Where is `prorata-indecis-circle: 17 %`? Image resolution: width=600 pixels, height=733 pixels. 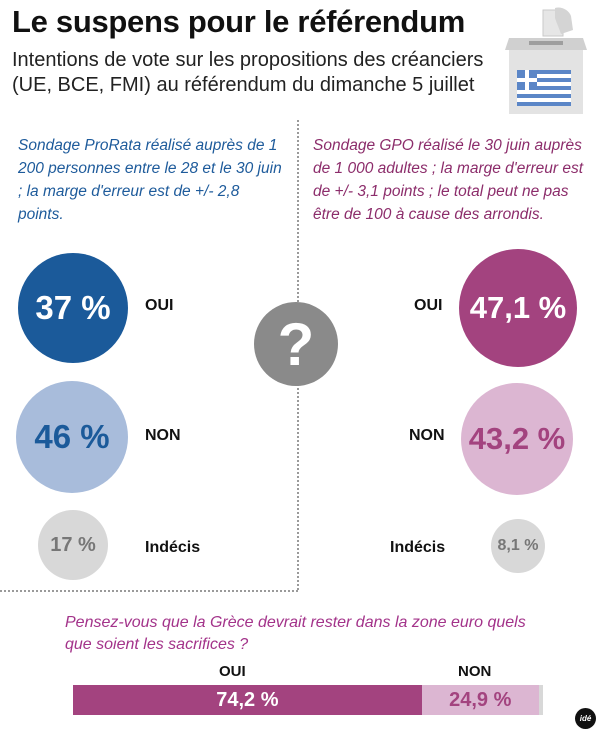 prorata-indecis-circle: 17 % is located at coordinates (73, 545).